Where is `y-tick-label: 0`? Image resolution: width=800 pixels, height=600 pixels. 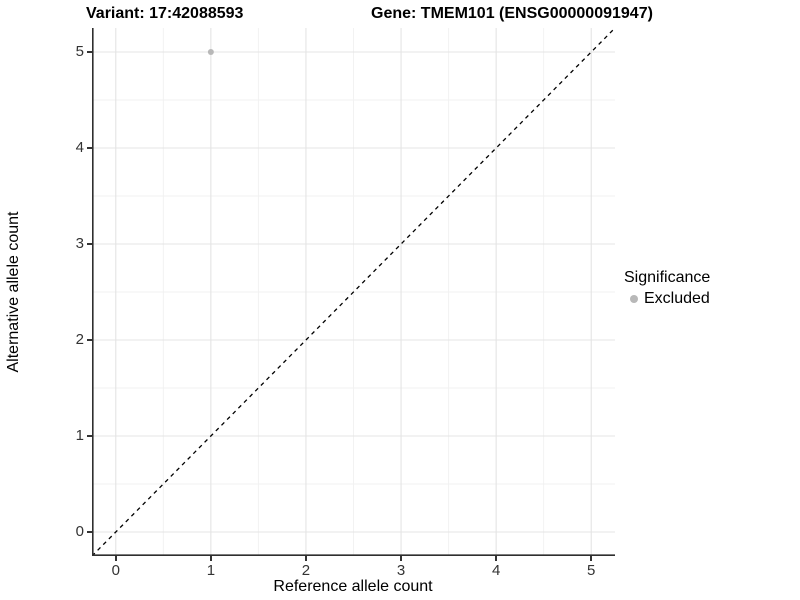
y-tick-label: 0 is located at coordinates (79, 531).